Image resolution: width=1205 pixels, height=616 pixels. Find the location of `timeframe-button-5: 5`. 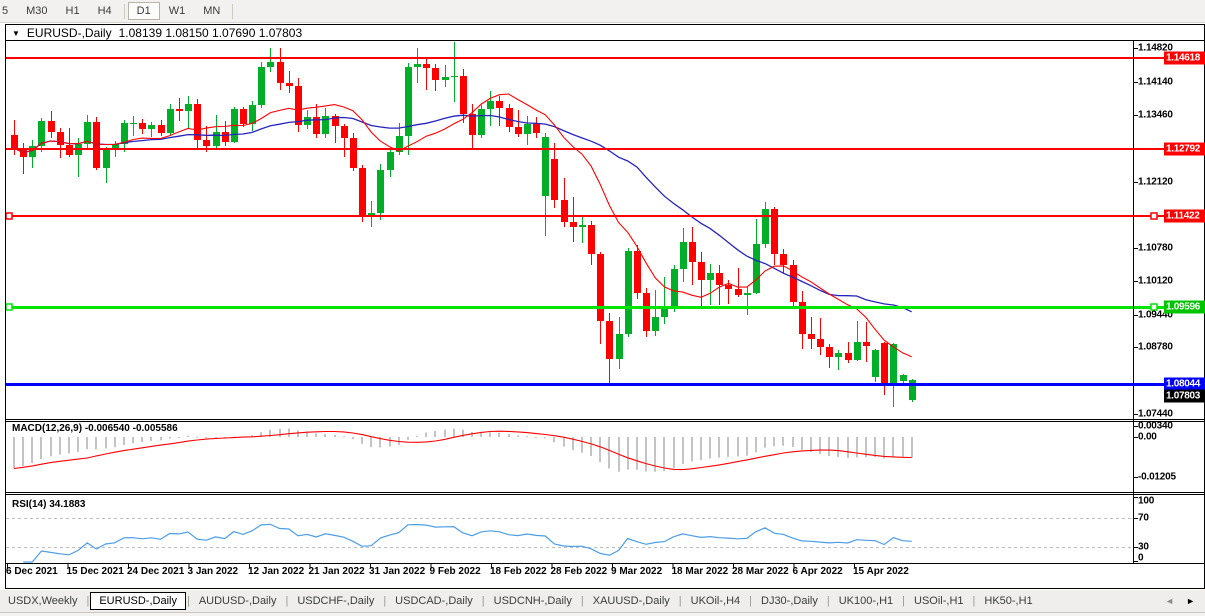

timeframe-button-5: 5 is located at coordinates (5, 11).